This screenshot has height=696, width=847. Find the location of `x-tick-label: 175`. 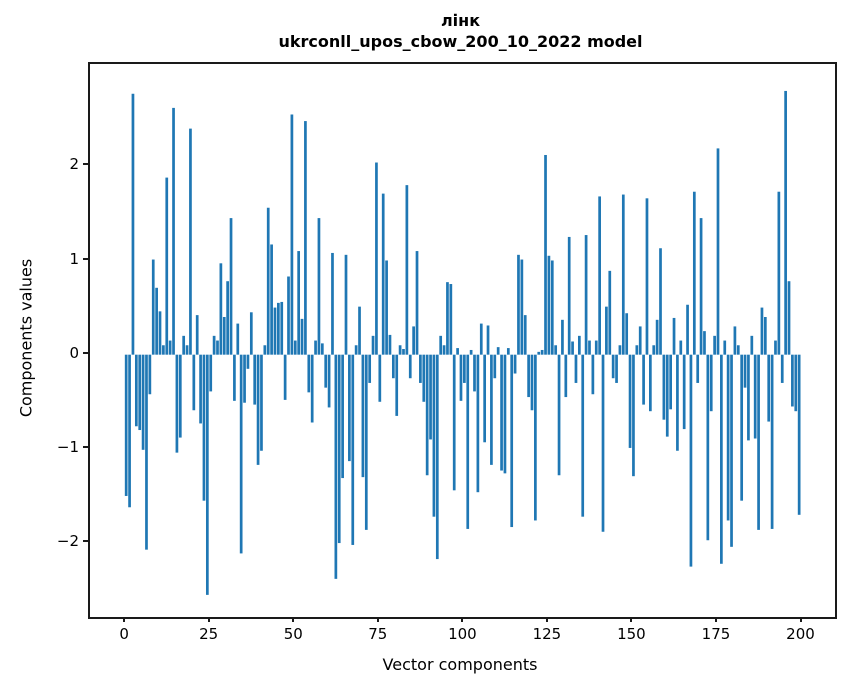

x-tick-label: 175 is located at coordinates (716, 634).